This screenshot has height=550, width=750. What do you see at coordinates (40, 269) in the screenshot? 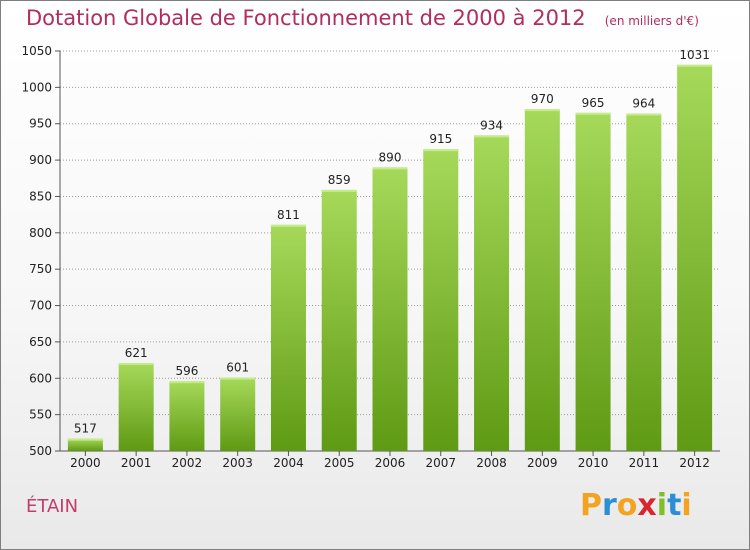
I see `y-tick-label: 750` at bounding box center [40, 269].